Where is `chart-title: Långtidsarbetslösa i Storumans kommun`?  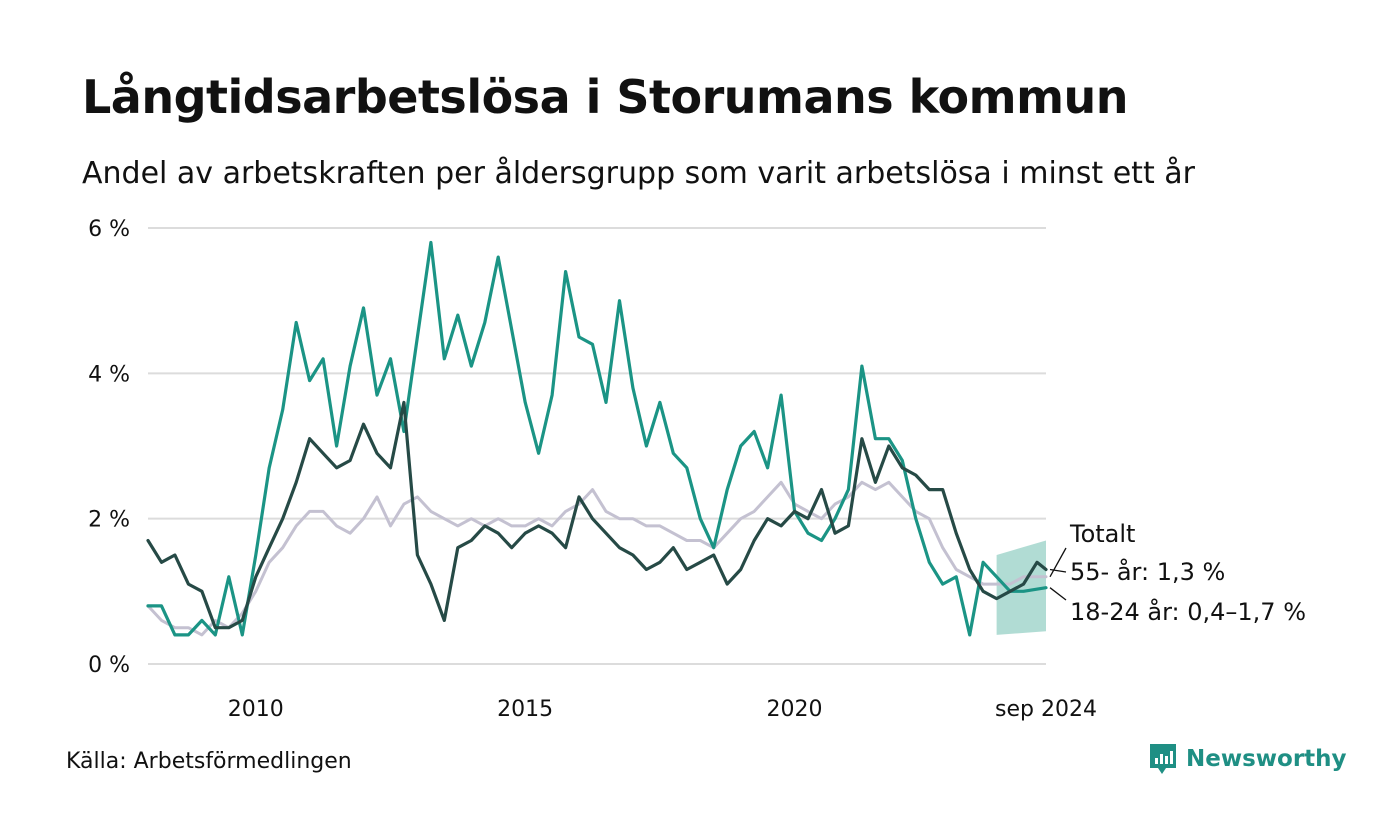 chart-title: Långtidsarbetslösa i Storumans kommun is located at coordinates (605, 97).